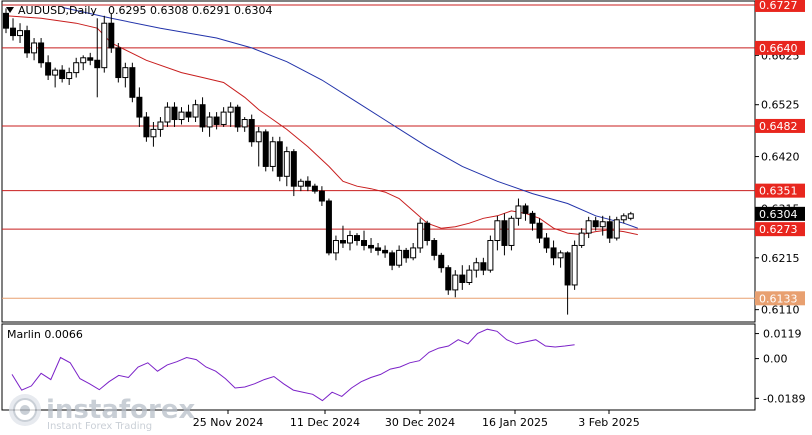 The image size is (812, 435). I want to click on ohlc-label: 0.6295 0.6308 0.6291 0.6304, so click(190, 10).